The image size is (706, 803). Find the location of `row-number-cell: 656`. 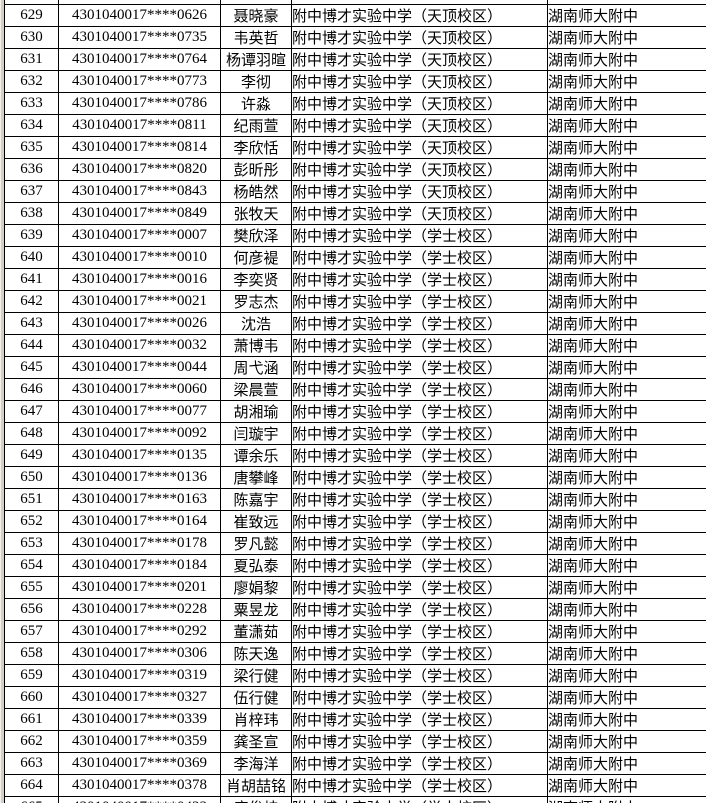

row-number-cell: 656 is located at coordinates (31, 609).